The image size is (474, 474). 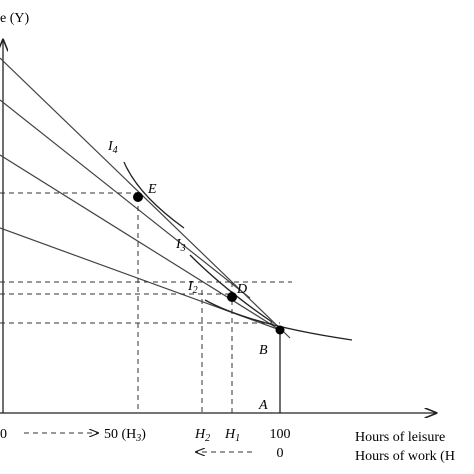 What do you see at coordinates (241, 289) in the screenshot?
I see `point-label: D` at bounding box center [241, 289].